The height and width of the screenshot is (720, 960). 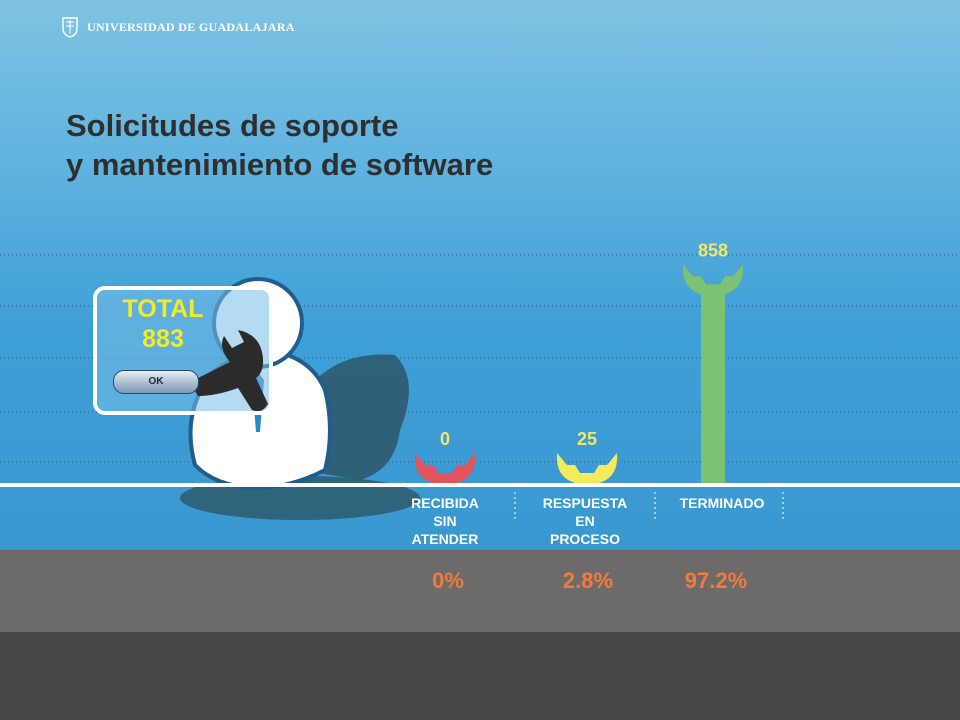 What do you see at coordinates (163, 309) in the screenshot?
I see `total-label: TOTAL` at bounding box center [163, 309].